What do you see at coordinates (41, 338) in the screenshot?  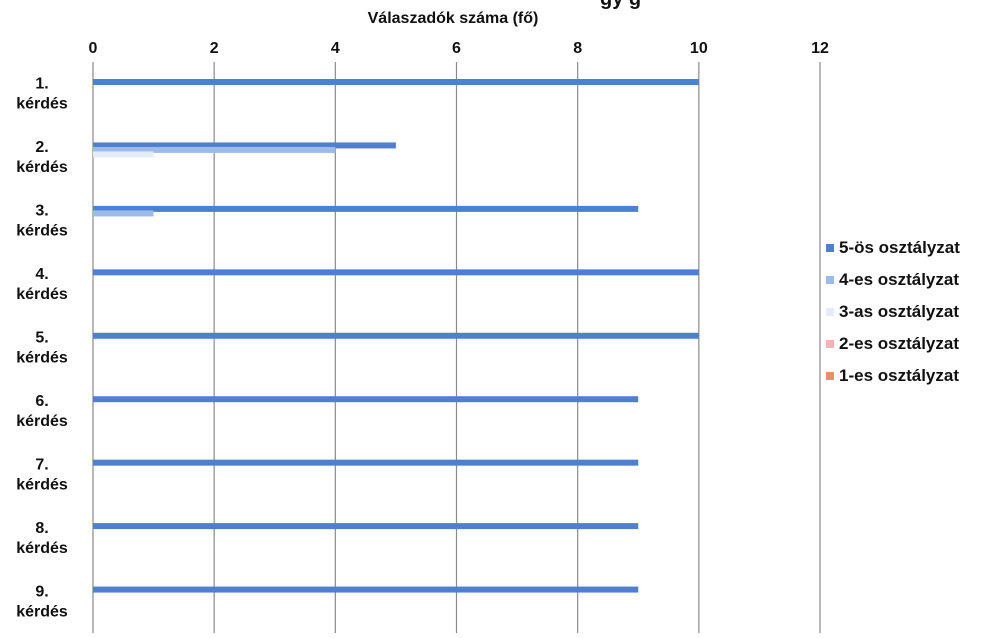 I see `category-label-number: 5.` at bounding box center [41, 338].